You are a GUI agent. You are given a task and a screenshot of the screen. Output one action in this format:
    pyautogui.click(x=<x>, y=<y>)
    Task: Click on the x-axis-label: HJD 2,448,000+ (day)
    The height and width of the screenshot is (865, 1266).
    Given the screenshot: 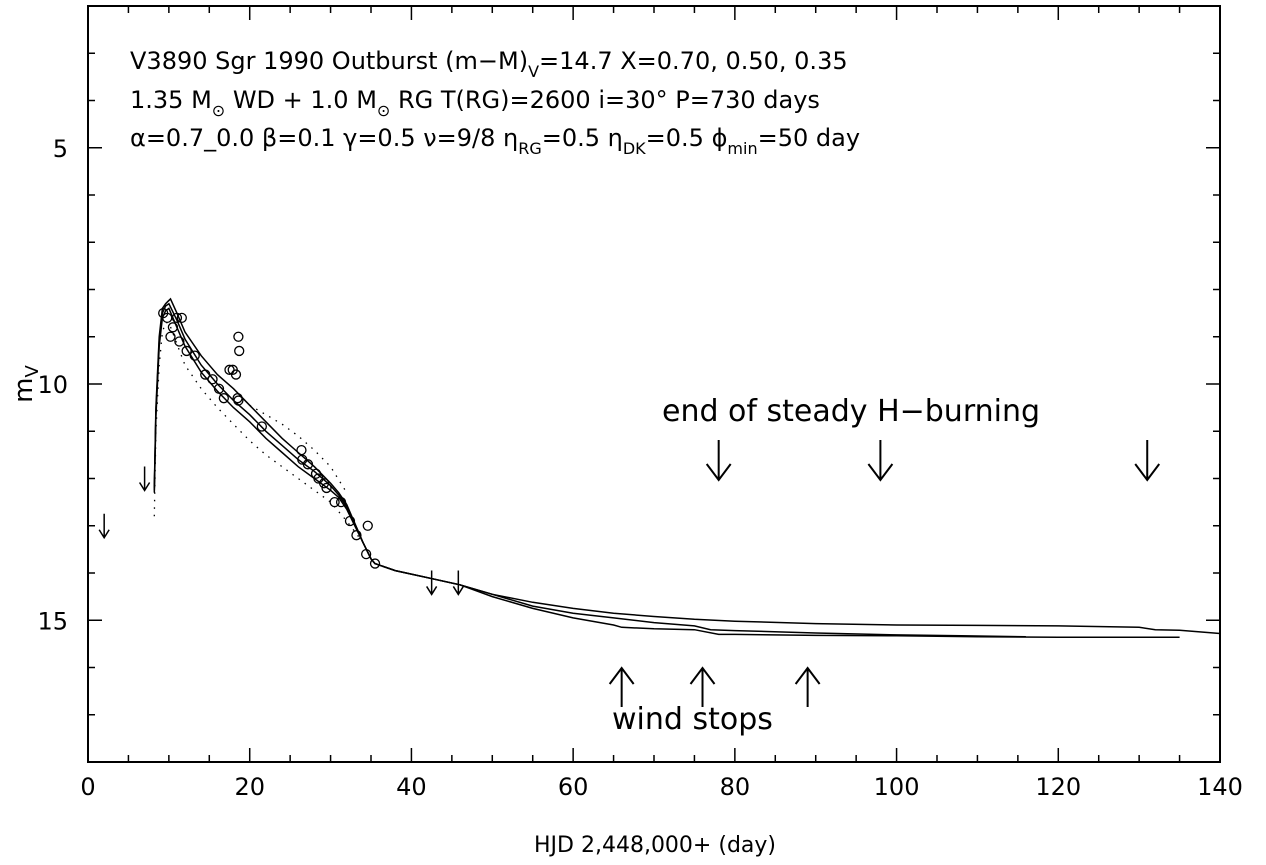 What is the action you would take?
    pyautogui.click(x=655, y=845)
    